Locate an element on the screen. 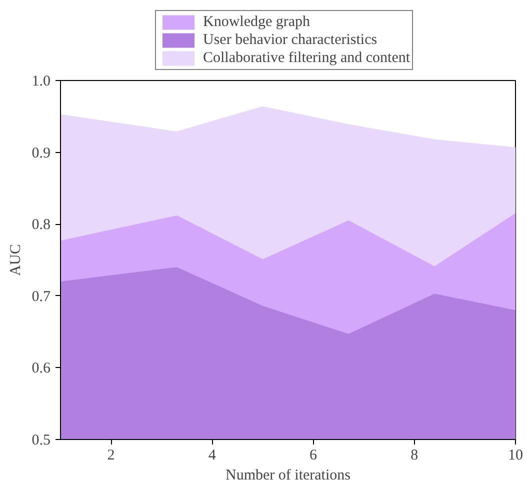 The width and height of the screenshot is (527, 489). y-tick-label: 0.5 is located at coordinates (41, 440).